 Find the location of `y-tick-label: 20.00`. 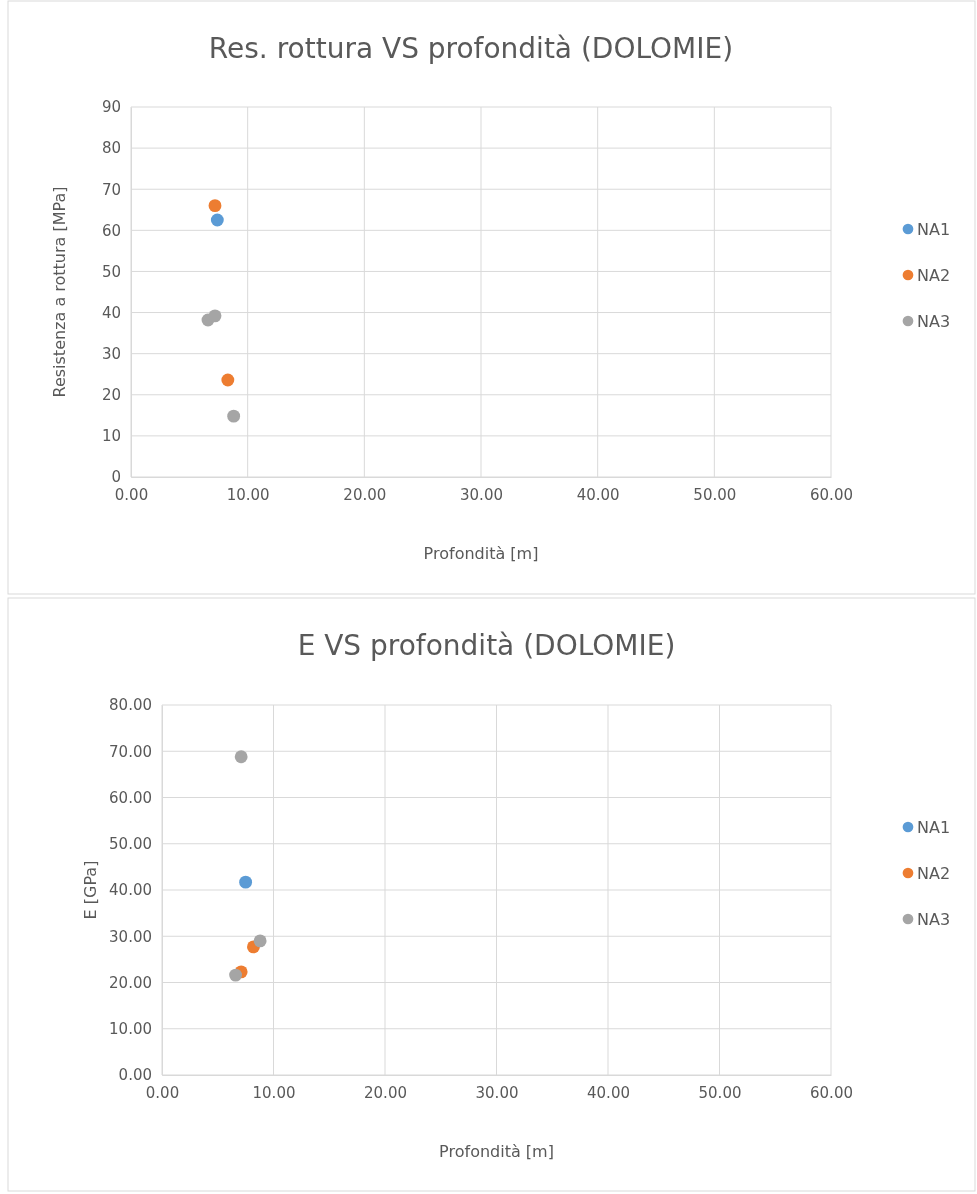

y-tick-label: 20.00 is located at coordinates (130, 982).